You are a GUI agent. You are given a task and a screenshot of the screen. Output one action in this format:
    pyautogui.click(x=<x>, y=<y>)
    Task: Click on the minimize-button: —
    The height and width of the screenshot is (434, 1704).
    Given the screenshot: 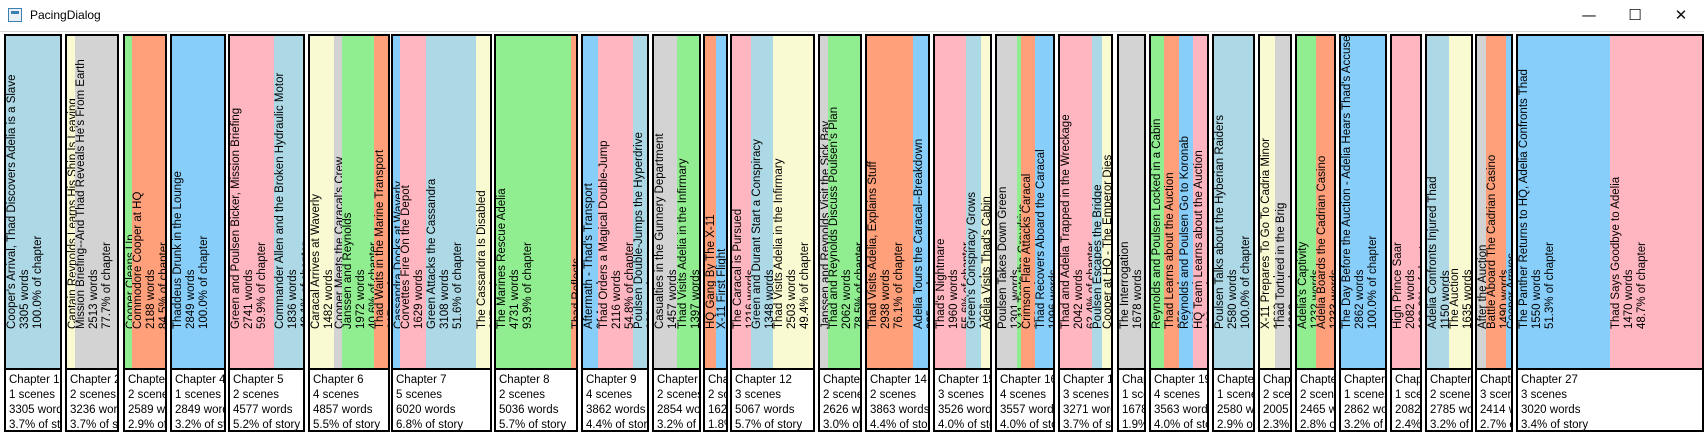 What is the action you would take?
    pyautogui.click(x=1589, y=15)
    